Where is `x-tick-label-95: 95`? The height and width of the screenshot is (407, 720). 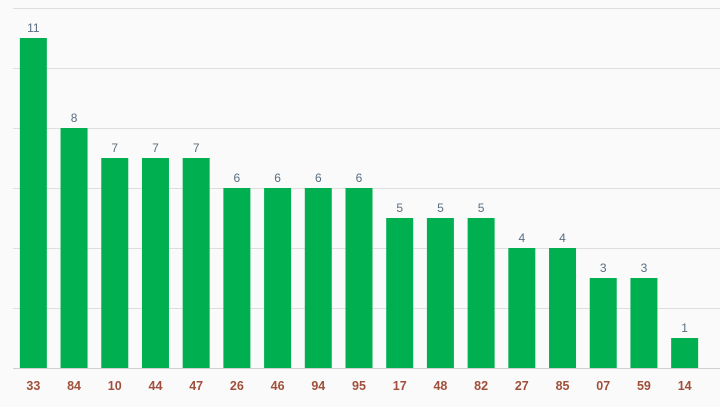 x-tick-label-95: 95 is located at coordinates (359, 386).